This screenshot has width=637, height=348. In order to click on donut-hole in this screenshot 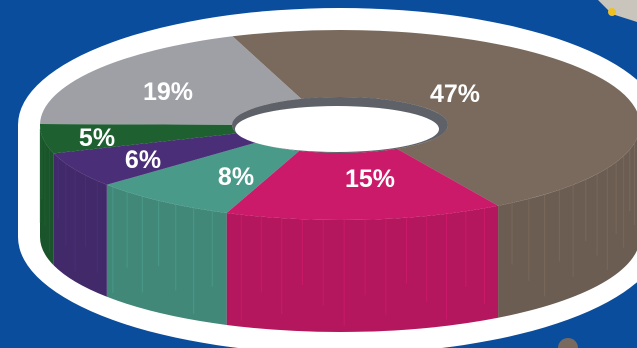, I will do `click(340, 125)`.